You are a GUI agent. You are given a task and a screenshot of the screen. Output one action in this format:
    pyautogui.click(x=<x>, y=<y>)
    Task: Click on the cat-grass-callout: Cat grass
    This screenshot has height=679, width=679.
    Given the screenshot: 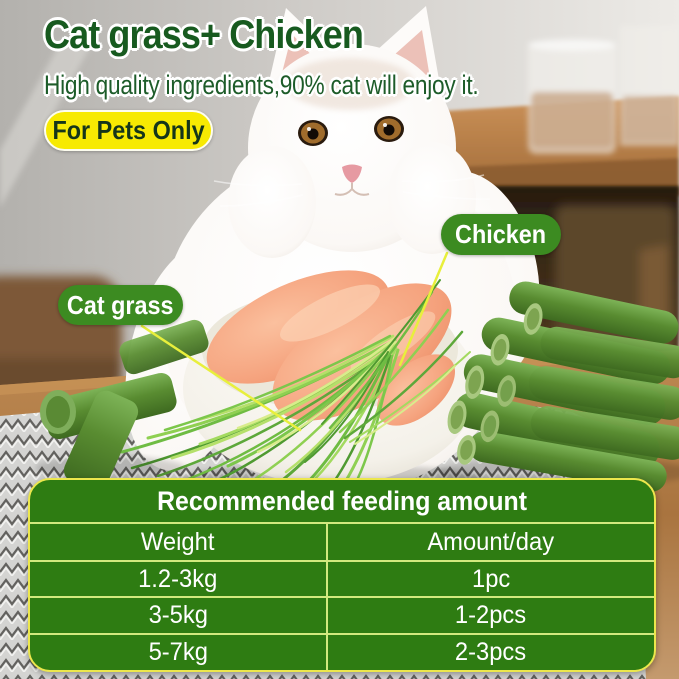 What is the action you would take?
    pyautogui.click(x=120, y=305)
    